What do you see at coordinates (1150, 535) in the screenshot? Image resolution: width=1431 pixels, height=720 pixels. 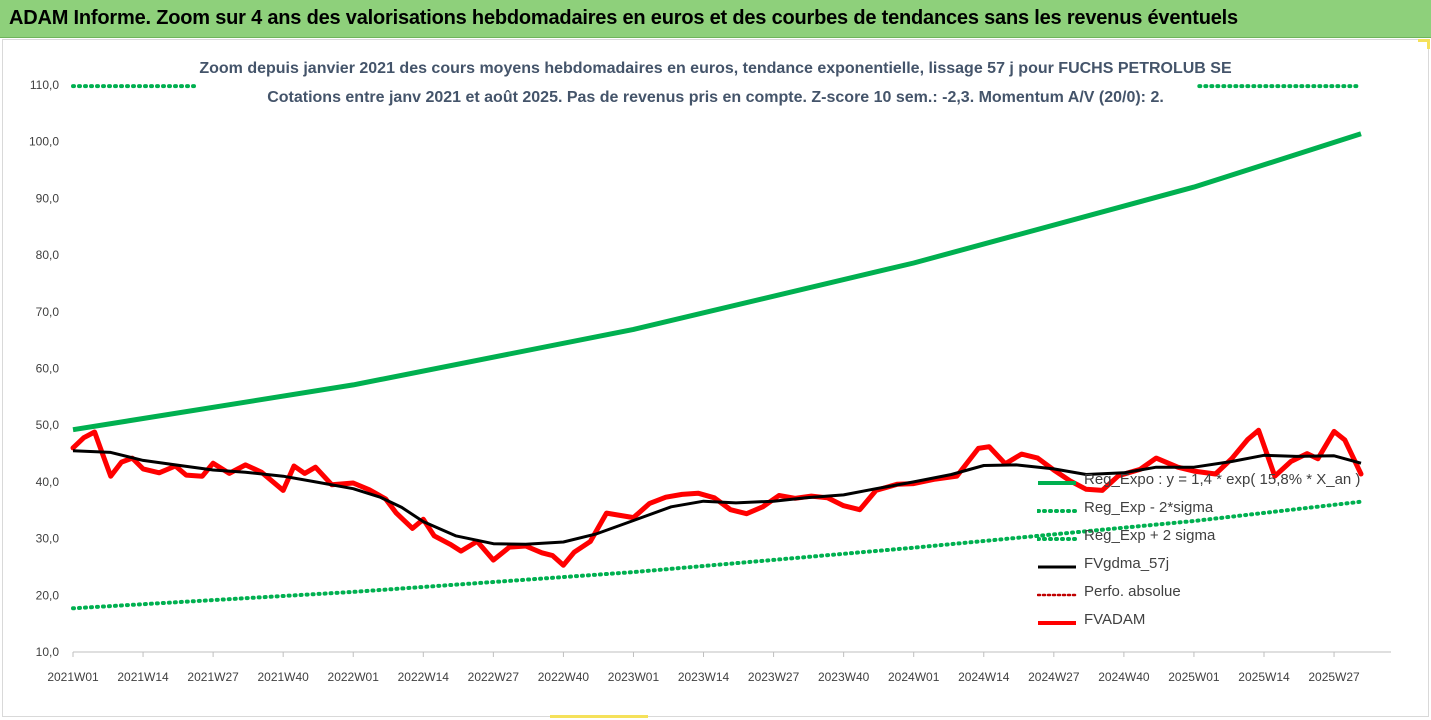 I see `legend-label: Reg_Exp + 2 sigma` at bounding box center [1150, 535].